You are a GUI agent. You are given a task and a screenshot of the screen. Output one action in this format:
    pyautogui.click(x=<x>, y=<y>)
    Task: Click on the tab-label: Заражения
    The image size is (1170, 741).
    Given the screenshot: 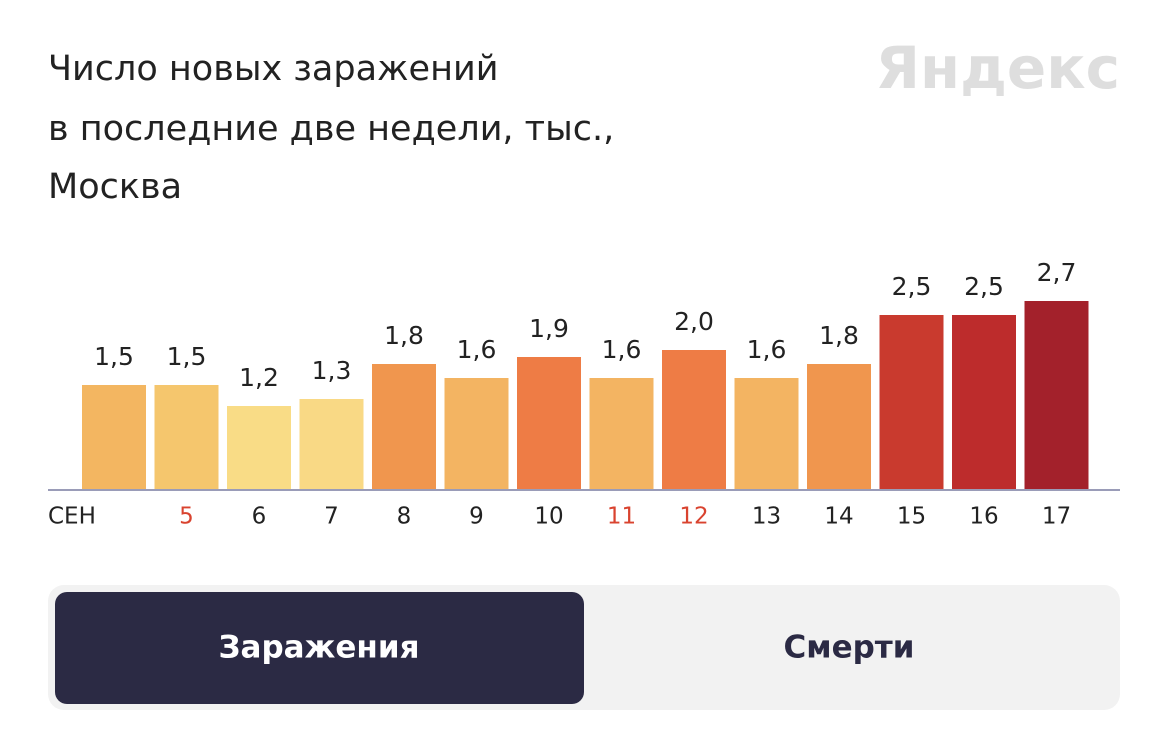 What is the action you would take?
    pyautogui.click(x=319, y=648)
    